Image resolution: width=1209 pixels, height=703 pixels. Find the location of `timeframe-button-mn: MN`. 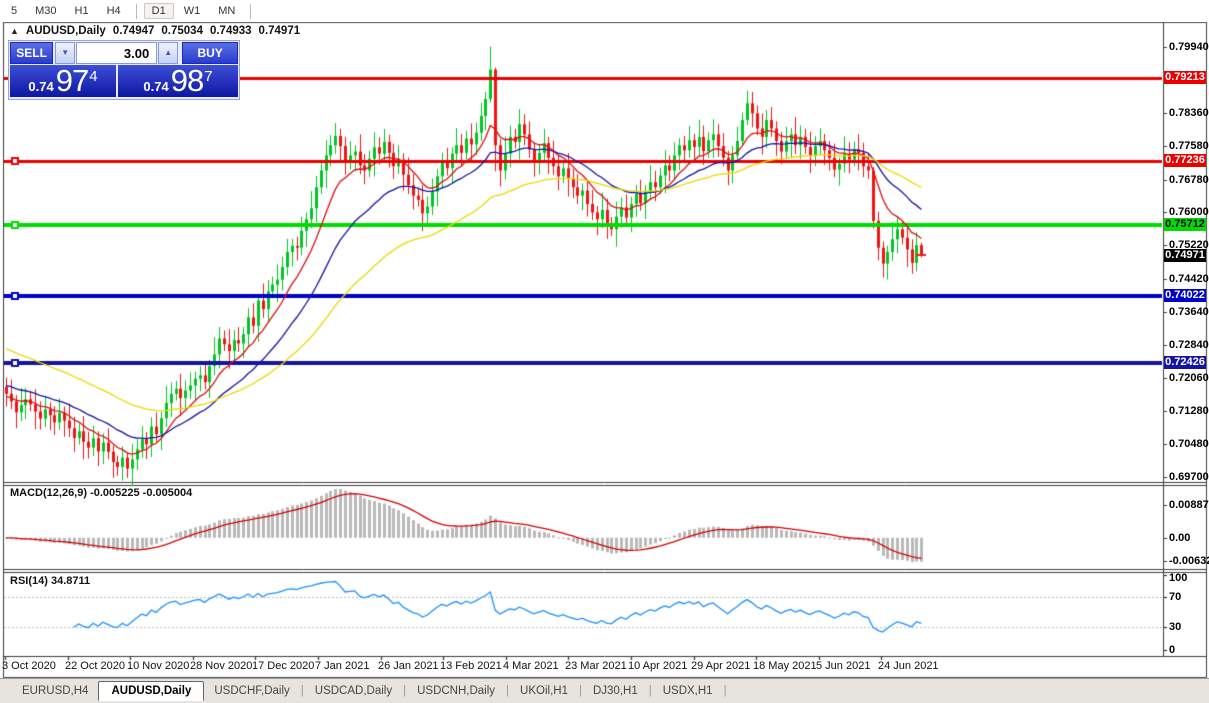

timeframe-button-mn: MN is located at coordinates (227, 11).